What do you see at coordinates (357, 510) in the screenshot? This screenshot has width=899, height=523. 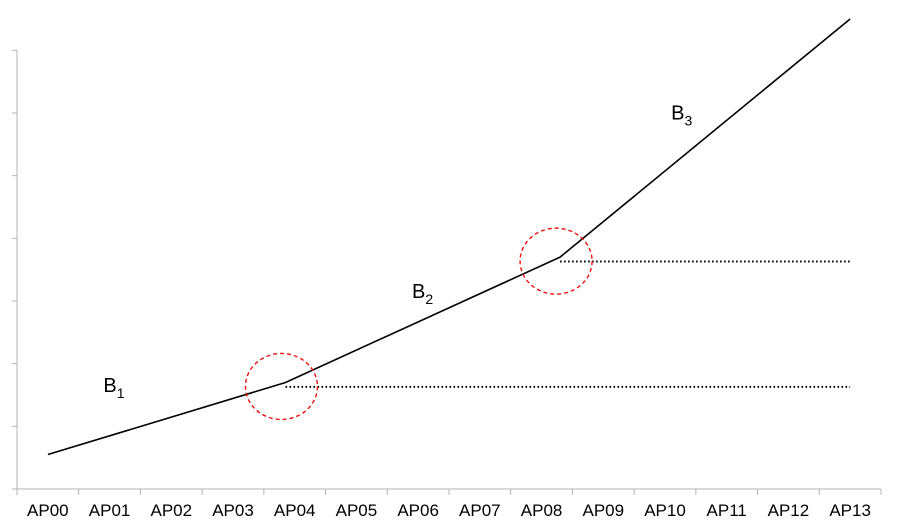 I see `x-tick-label: AP05` at bounding box center [357, 510].